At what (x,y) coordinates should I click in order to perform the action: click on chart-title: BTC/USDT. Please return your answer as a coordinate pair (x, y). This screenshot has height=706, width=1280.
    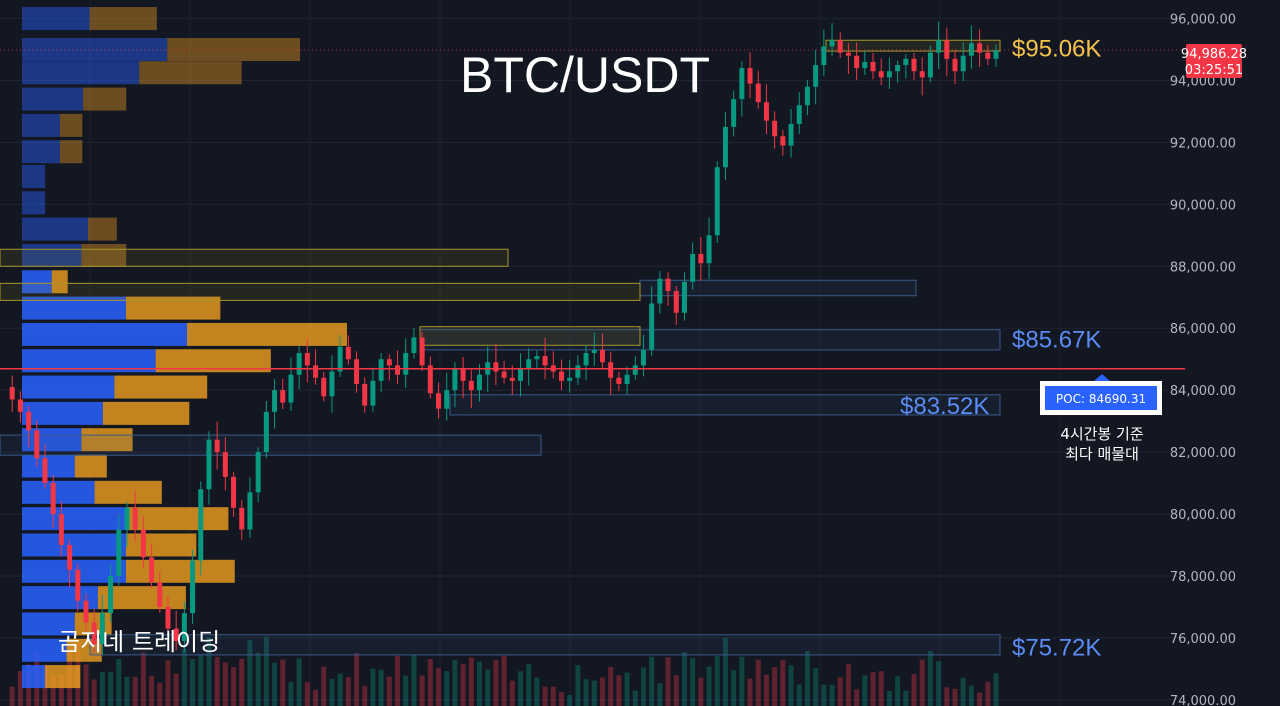
    Looking at the image, I should click on (585, 75).